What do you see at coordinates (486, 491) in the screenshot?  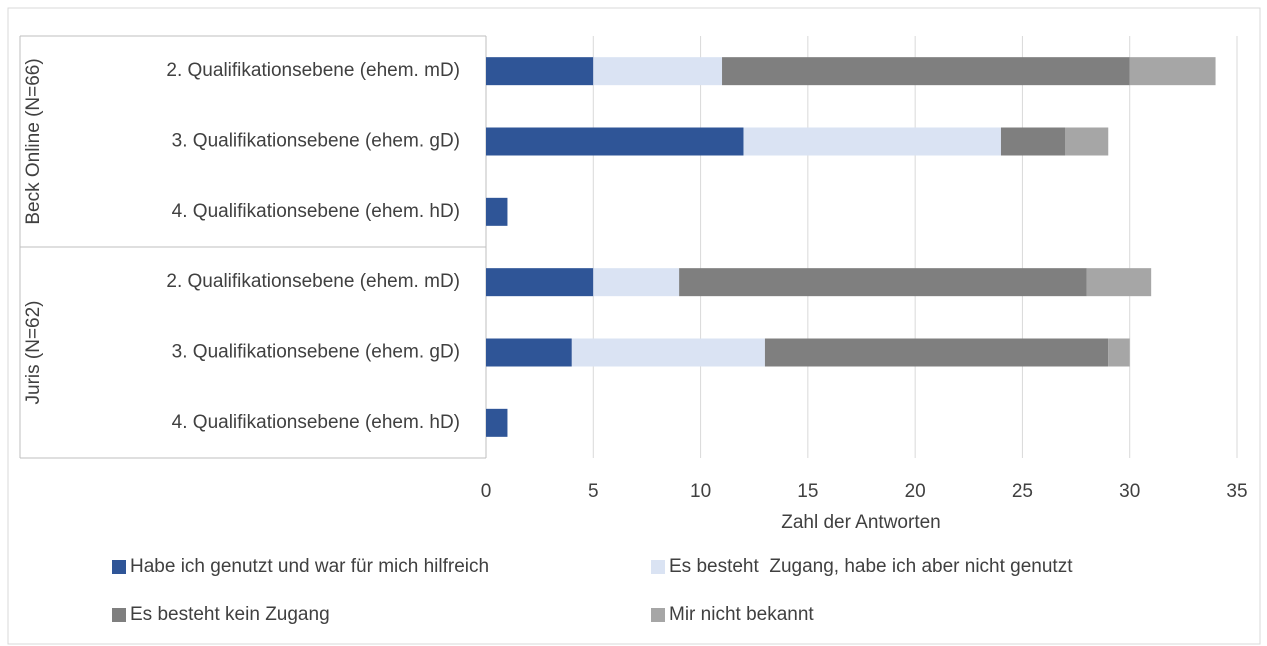 I see `x-tick-label: 0` at bounding box center [486, 491].